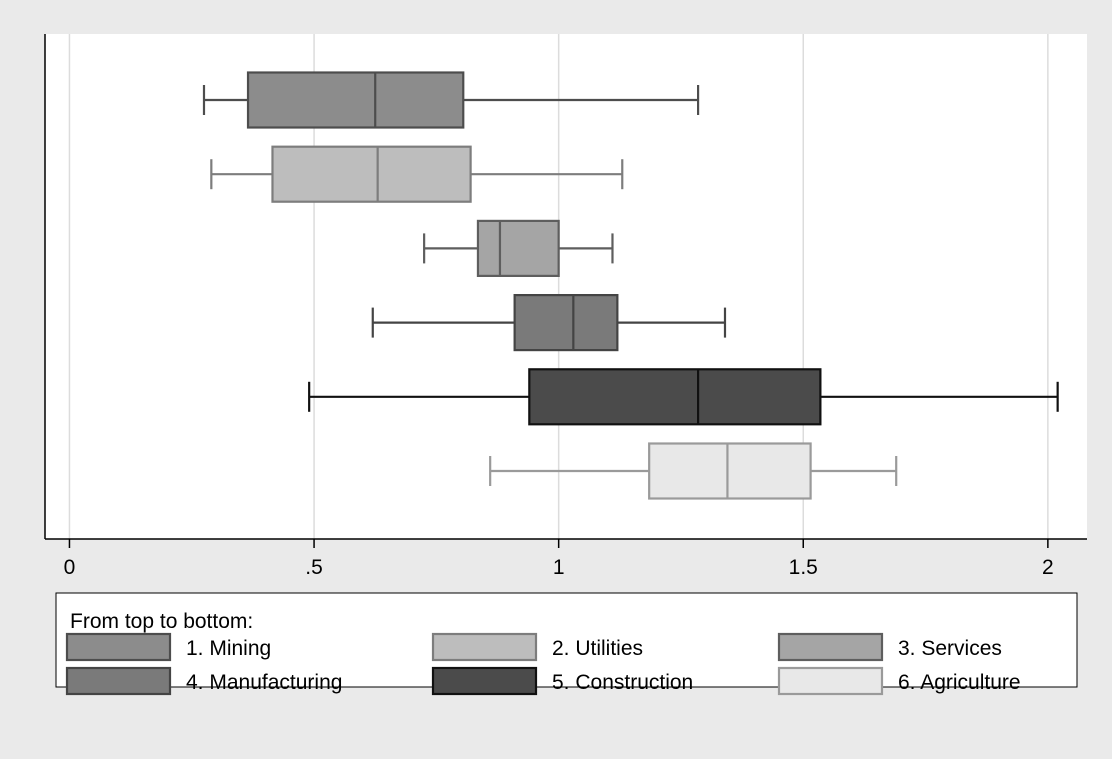 This screenshot has width=1112, height=759. I want to click on x-tick-label-2: 1, so click(559, 567).